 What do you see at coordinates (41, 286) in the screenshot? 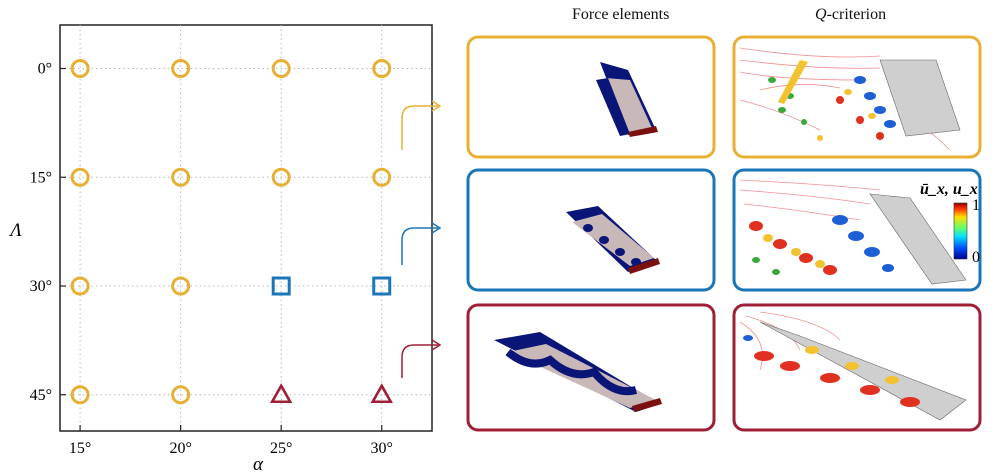
I see `y-tick-label: 30°` at bounding box center [41, 286].